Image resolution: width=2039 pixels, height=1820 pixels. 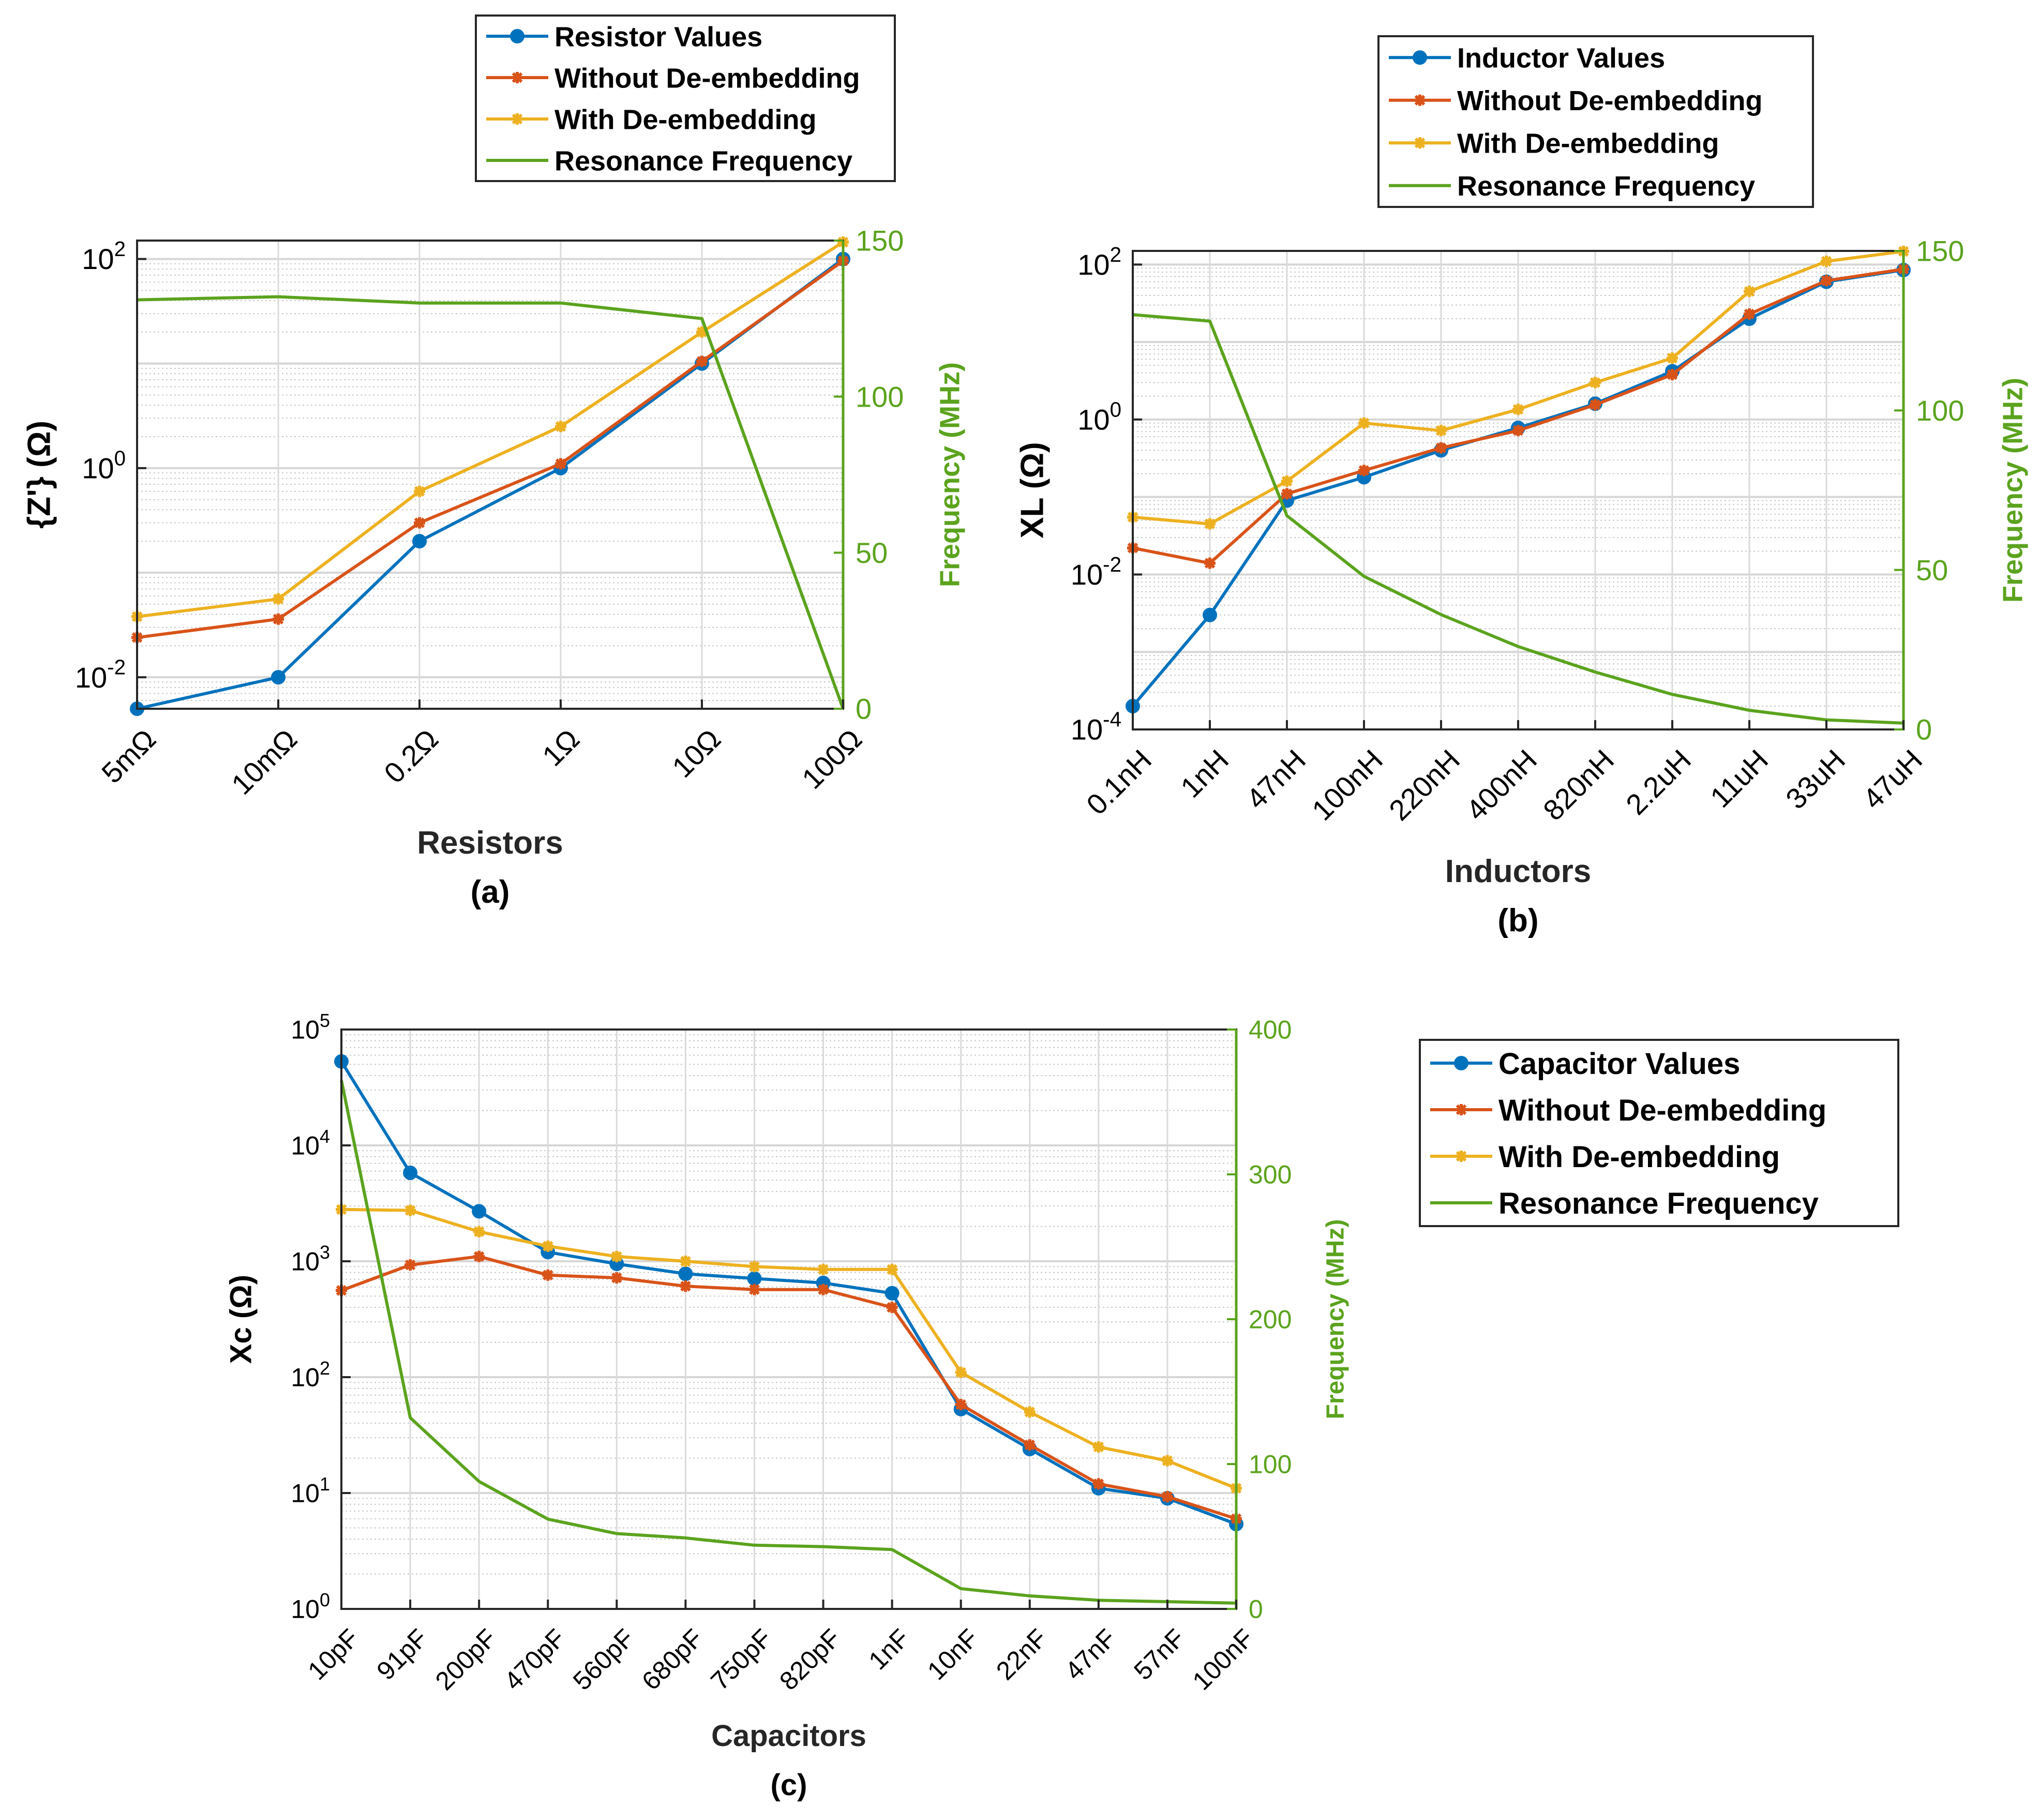 What do you see at coordinates (1119, 782) in the screenshot?
I see `x-tick-label: 0.1nH` at bounding box center [1119, 782].